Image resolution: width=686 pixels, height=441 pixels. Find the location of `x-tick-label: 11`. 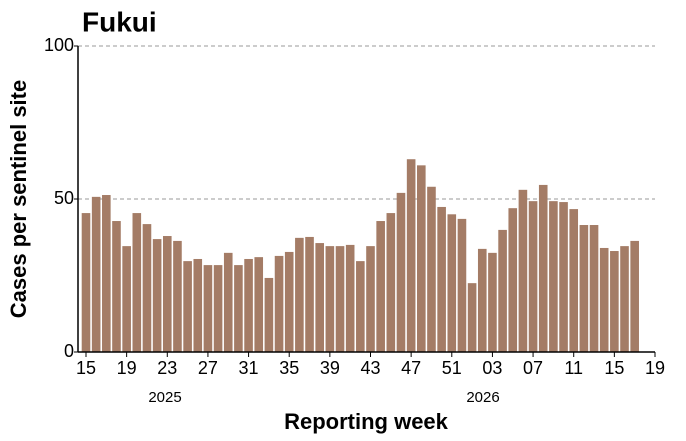

x-tick-label: 11 is located at coordinates (573, 368).